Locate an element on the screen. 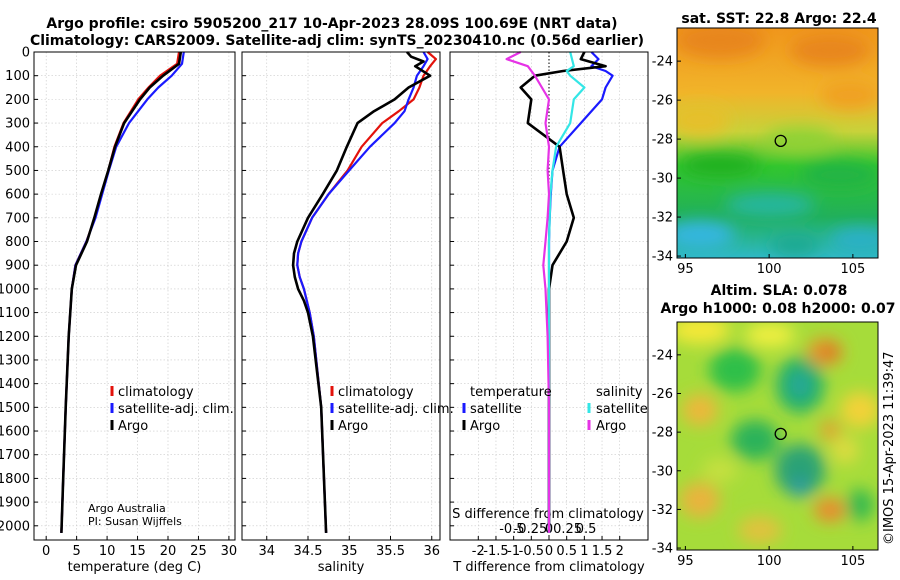  sst-map-title: sat. SST: 22.8 Argo: 22.4 is located at coordinates (779, 19).